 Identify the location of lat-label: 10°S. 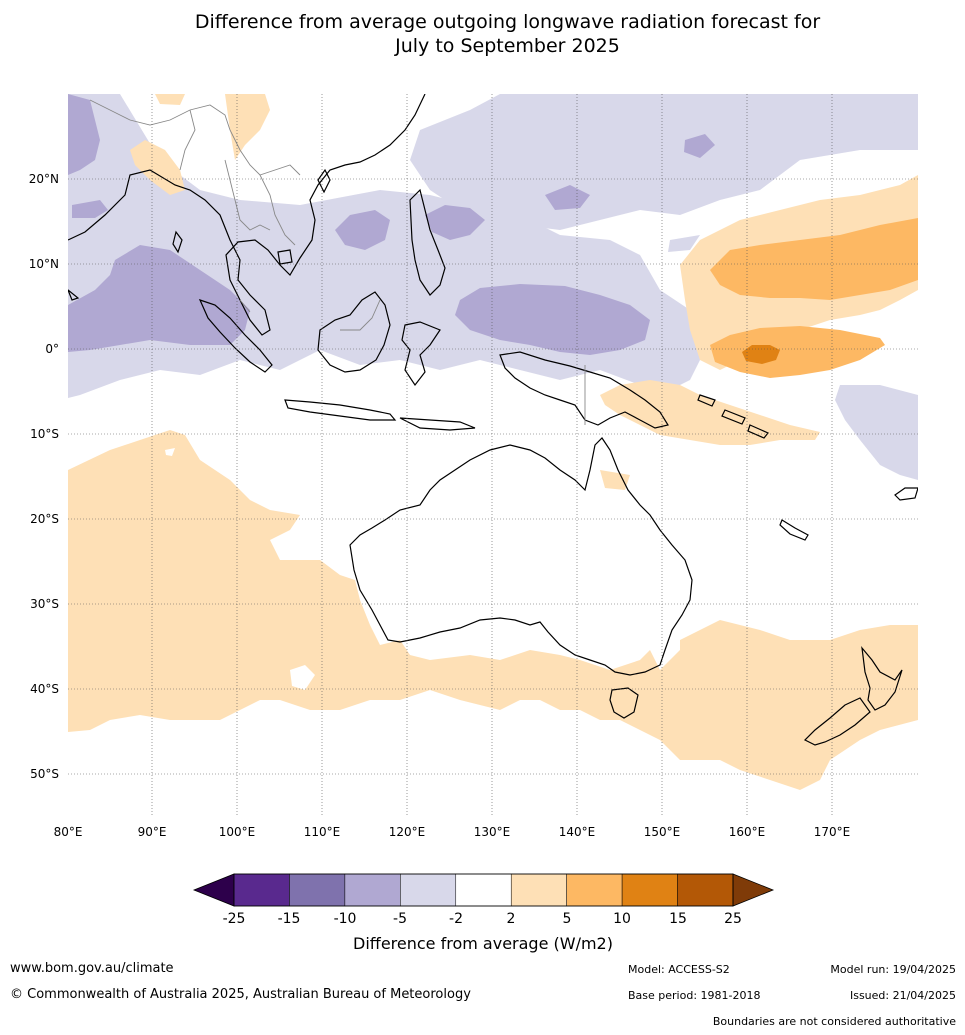
(44, 434).